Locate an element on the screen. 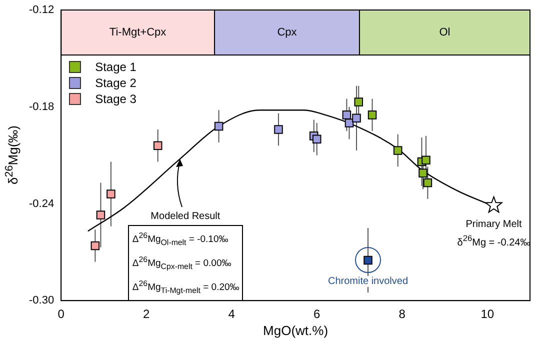  legend-label: Stage 3 is located at coordinates (115, 99).